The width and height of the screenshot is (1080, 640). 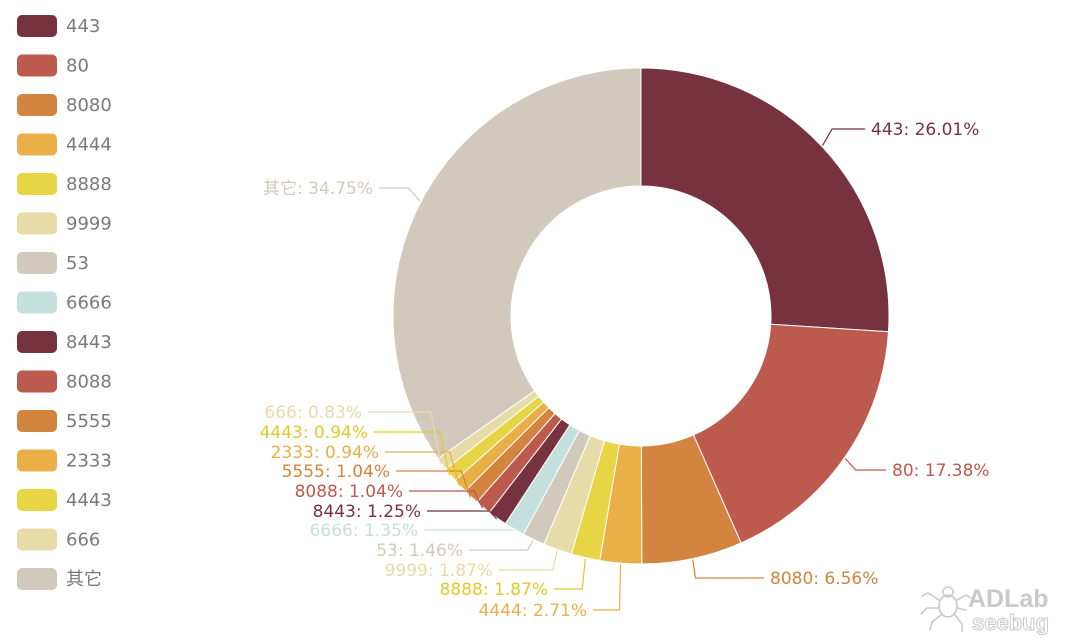 What do you see at coordinates (494, 590) in the screenshot?
I see `slice-label: 8888: 1.87%` at bounding box center [494, 590].